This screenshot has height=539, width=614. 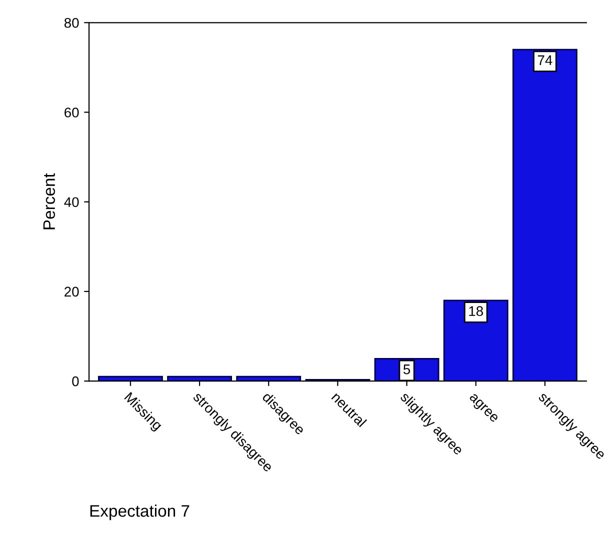 What do you see at coordinates (71, 291) in the screenshot?
I see `y-tick-label: 20` at bounding box center [71, 291].